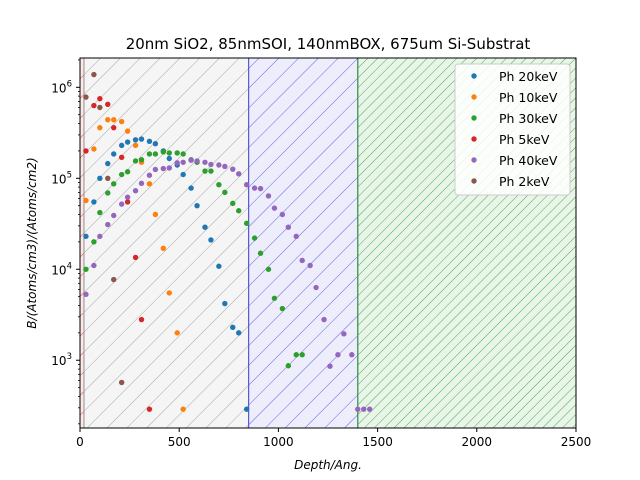 The width and height of the screenshot is (640, 480). Describe the element at coordinates (61, 360) in the screenshot. I see `y-tick-label: 10³` at that location.